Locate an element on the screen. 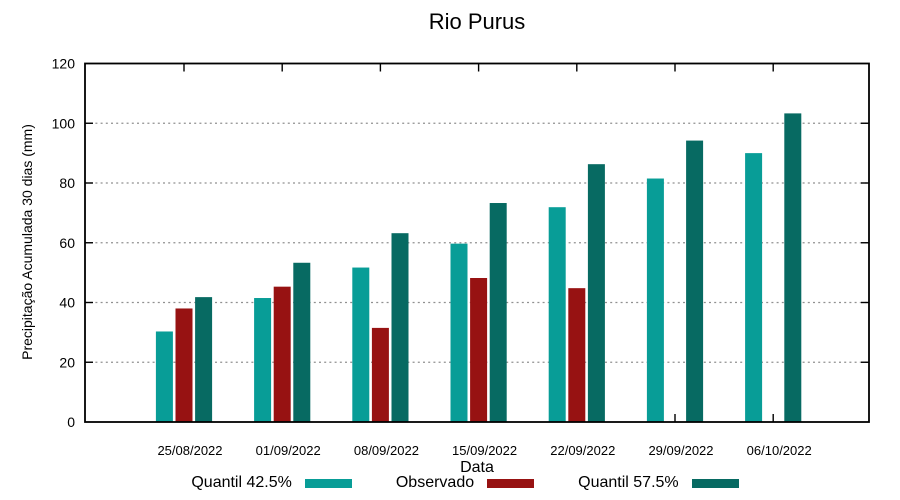  y-tick-label: 80 is located at coordinates (67, 183).